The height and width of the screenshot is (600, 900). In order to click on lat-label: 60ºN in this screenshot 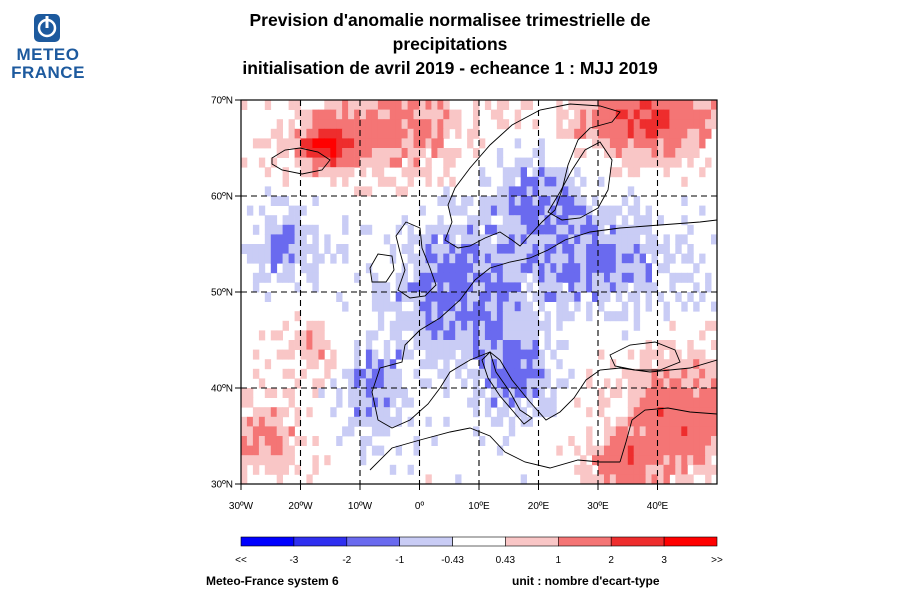, I will do `click(222, 197)`.